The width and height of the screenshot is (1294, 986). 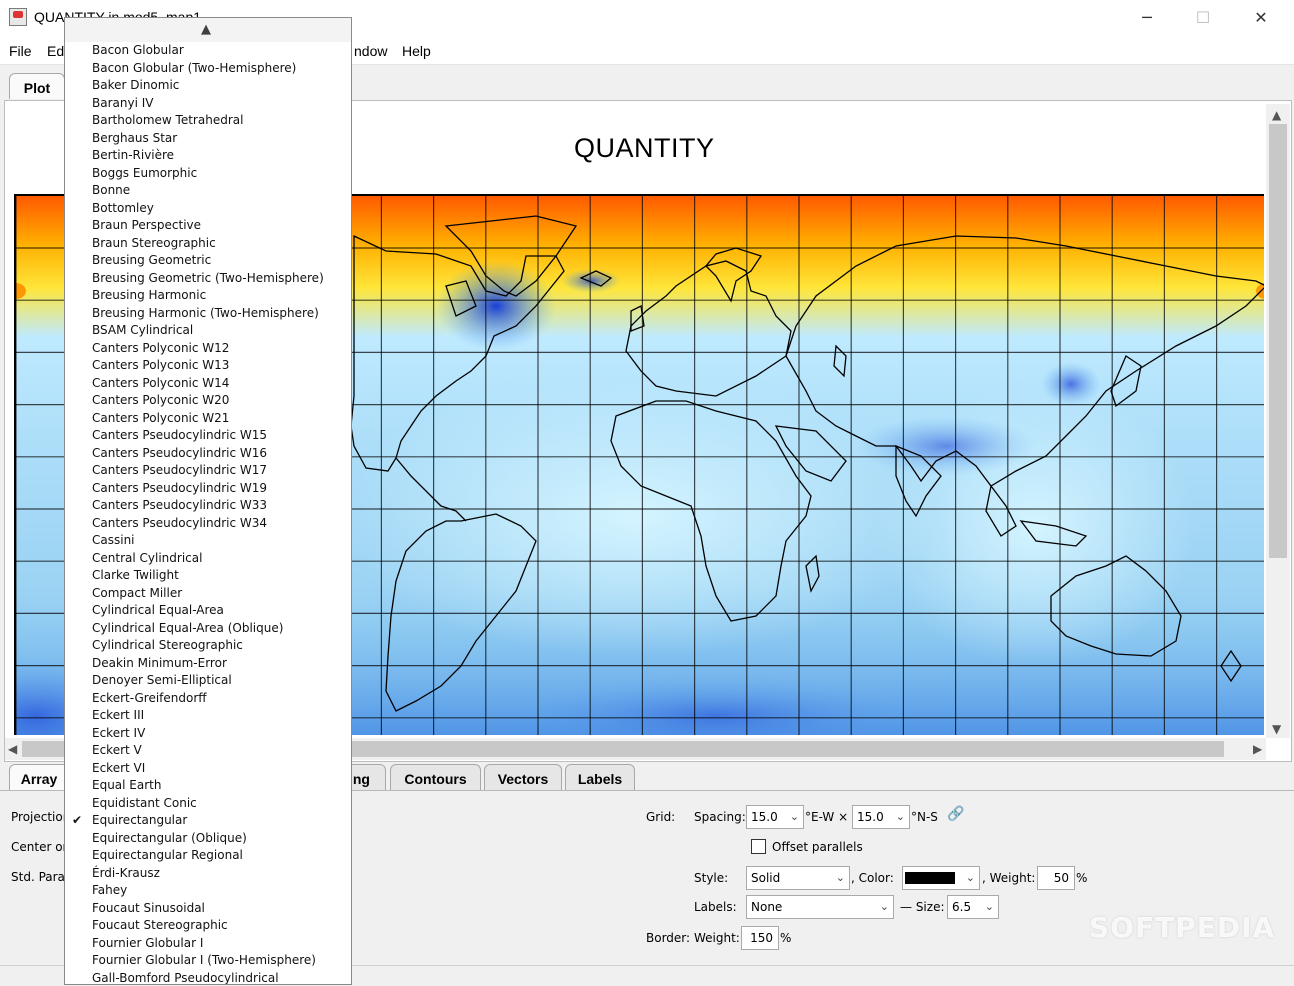 I want to click on projection-option: Foucaut Sinusoidal, so click(x=208, y=909).